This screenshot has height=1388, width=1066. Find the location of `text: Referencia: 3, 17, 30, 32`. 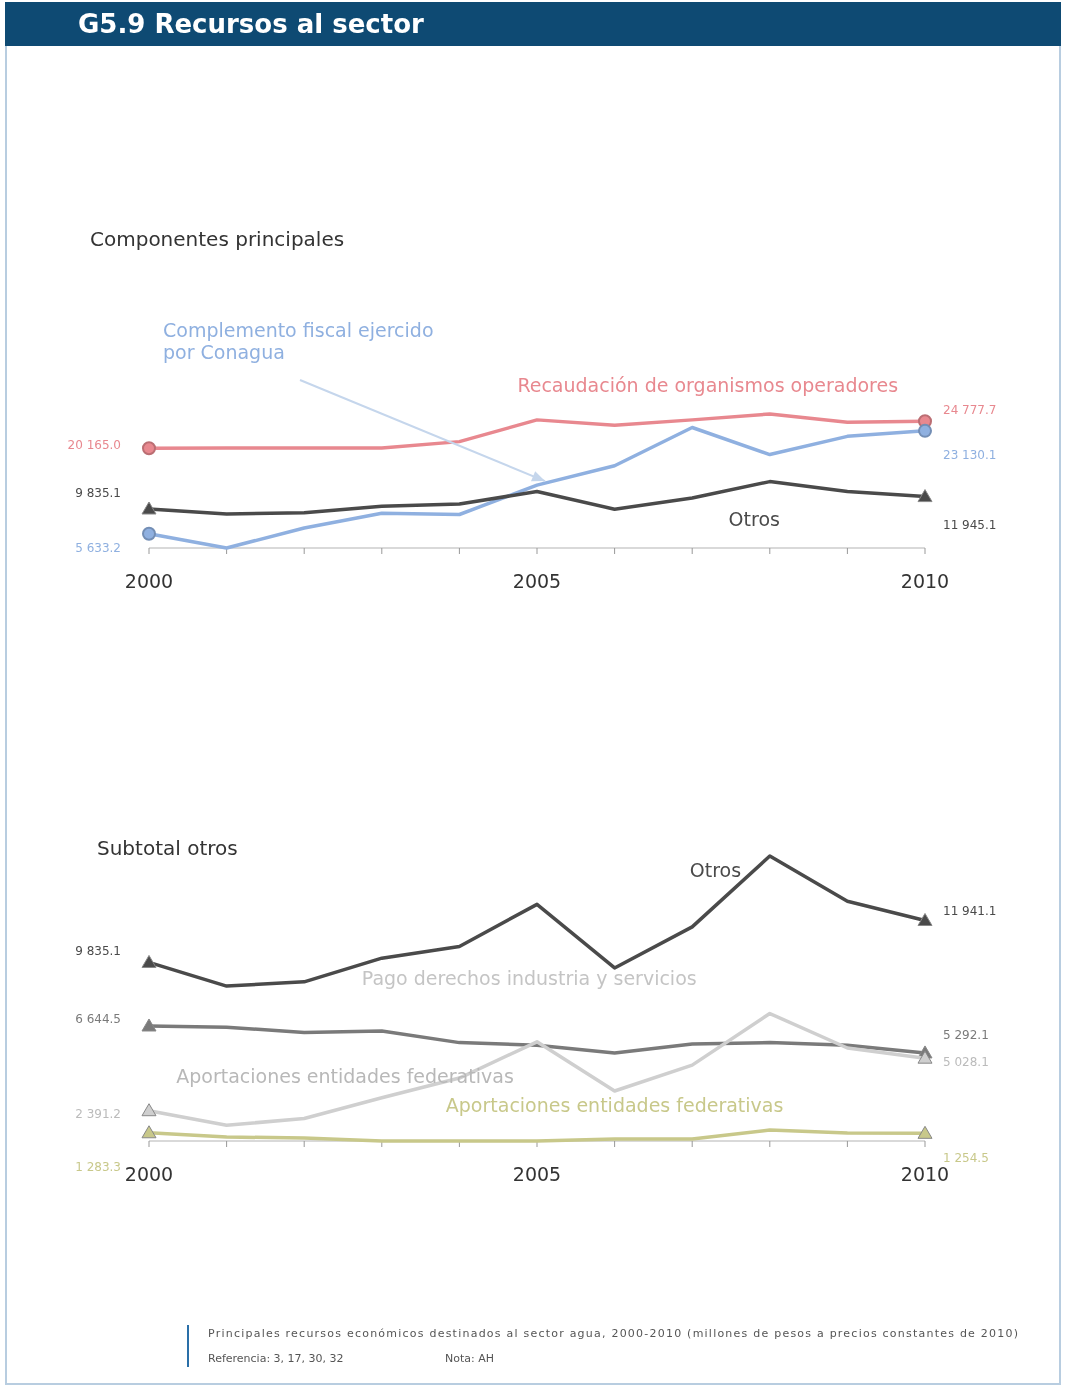

text: Referencia: 3, 17, 30, 32 is located at coordinates (276, 1358).